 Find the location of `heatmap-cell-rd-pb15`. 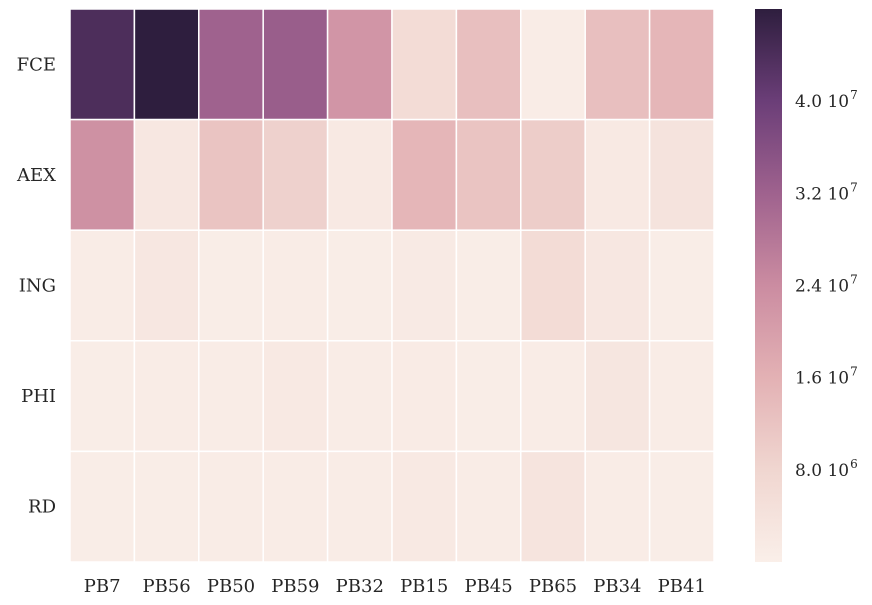

heatmap-cell-rd-pb15 is located at coordinates (424, 506).